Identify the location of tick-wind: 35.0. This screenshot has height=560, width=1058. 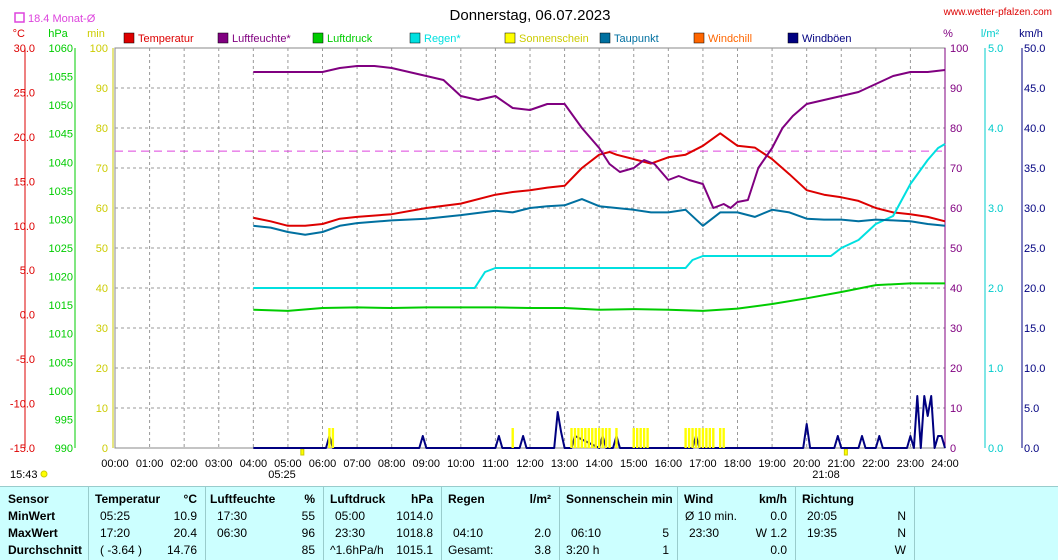
(1034, 169).